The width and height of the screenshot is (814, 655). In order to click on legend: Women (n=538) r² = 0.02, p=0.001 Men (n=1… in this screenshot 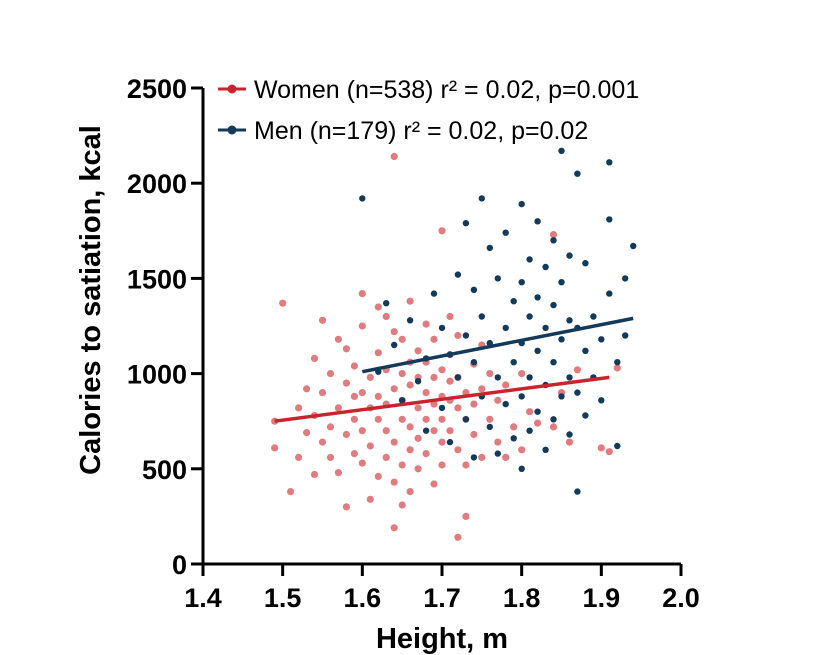, I will do `click(428, 110)`.